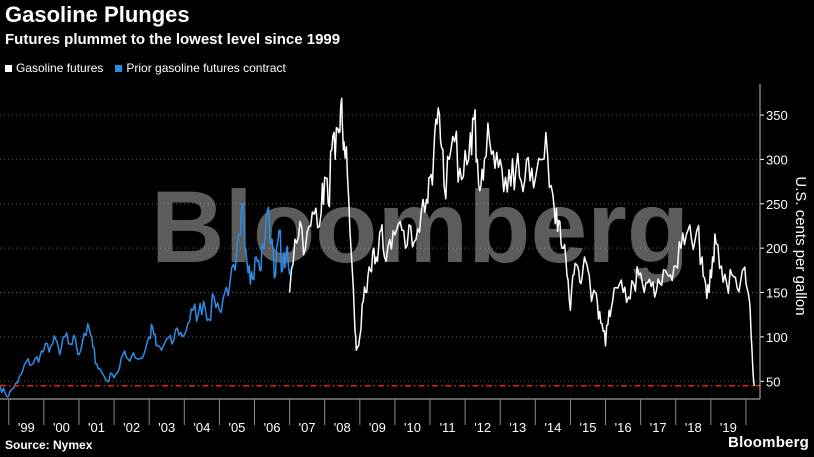 This screenshot has height=457, width=814. Describe the element at coordinates (166, 427) in the screenshot. I see `x-tick-label: '03` at that location.